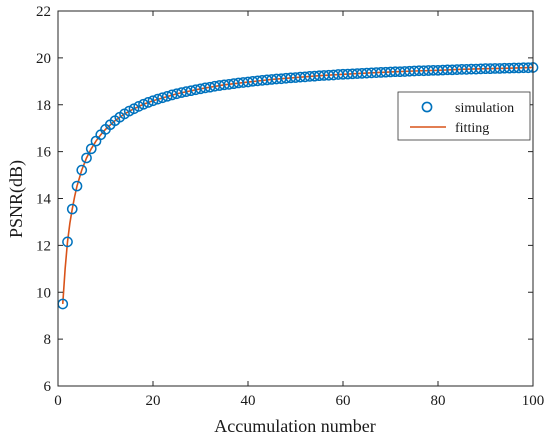 This screenshot has width=550, height=441. I want to click on y-tick-label: 22, so click(43, 12).